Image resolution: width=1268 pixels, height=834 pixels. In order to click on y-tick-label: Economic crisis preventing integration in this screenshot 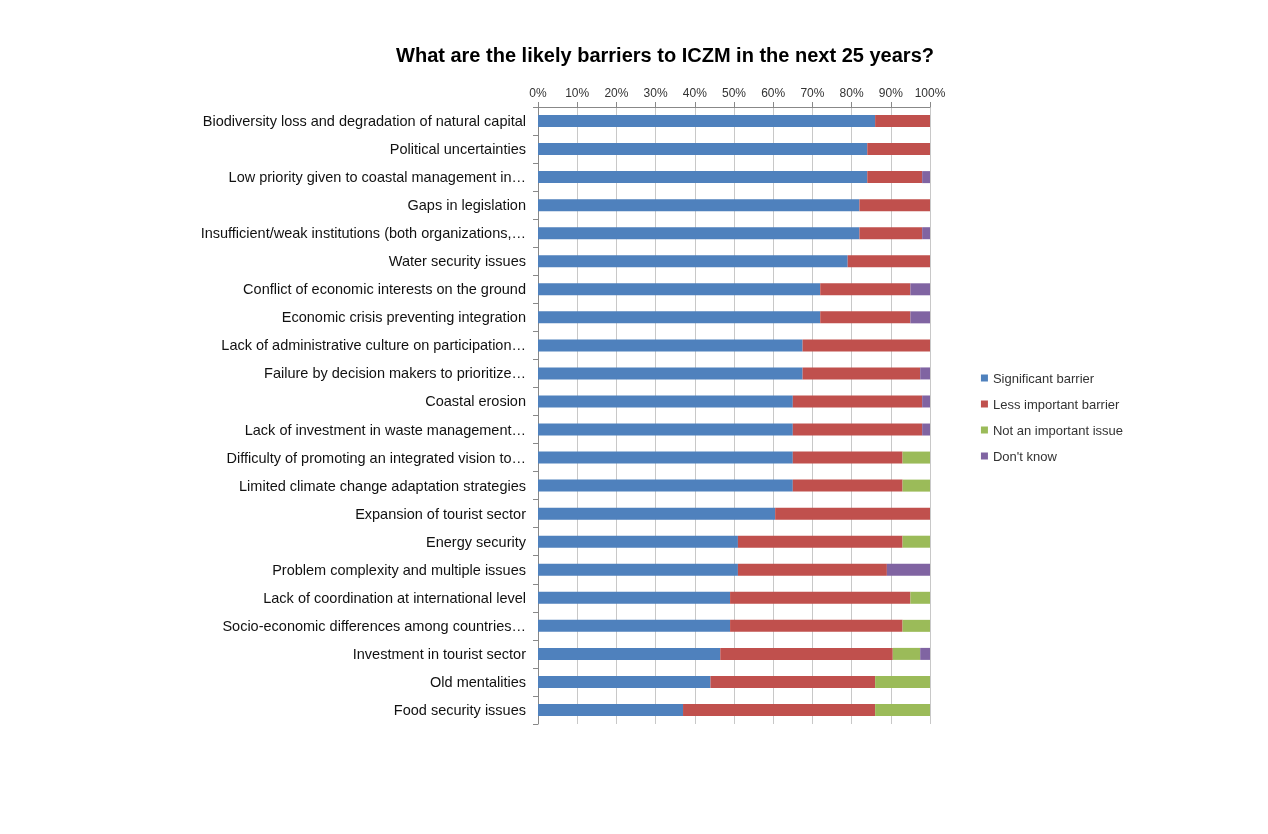, I will do `click(403, 317)`.